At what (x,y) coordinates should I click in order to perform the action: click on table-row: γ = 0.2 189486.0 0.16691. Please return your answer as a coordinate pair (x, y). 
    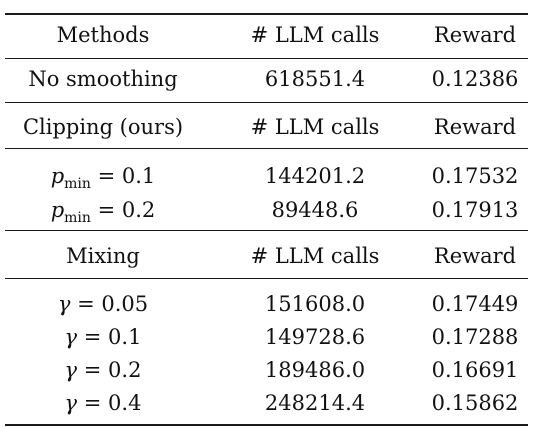
    Looking at the image, I should click on (266, 370).